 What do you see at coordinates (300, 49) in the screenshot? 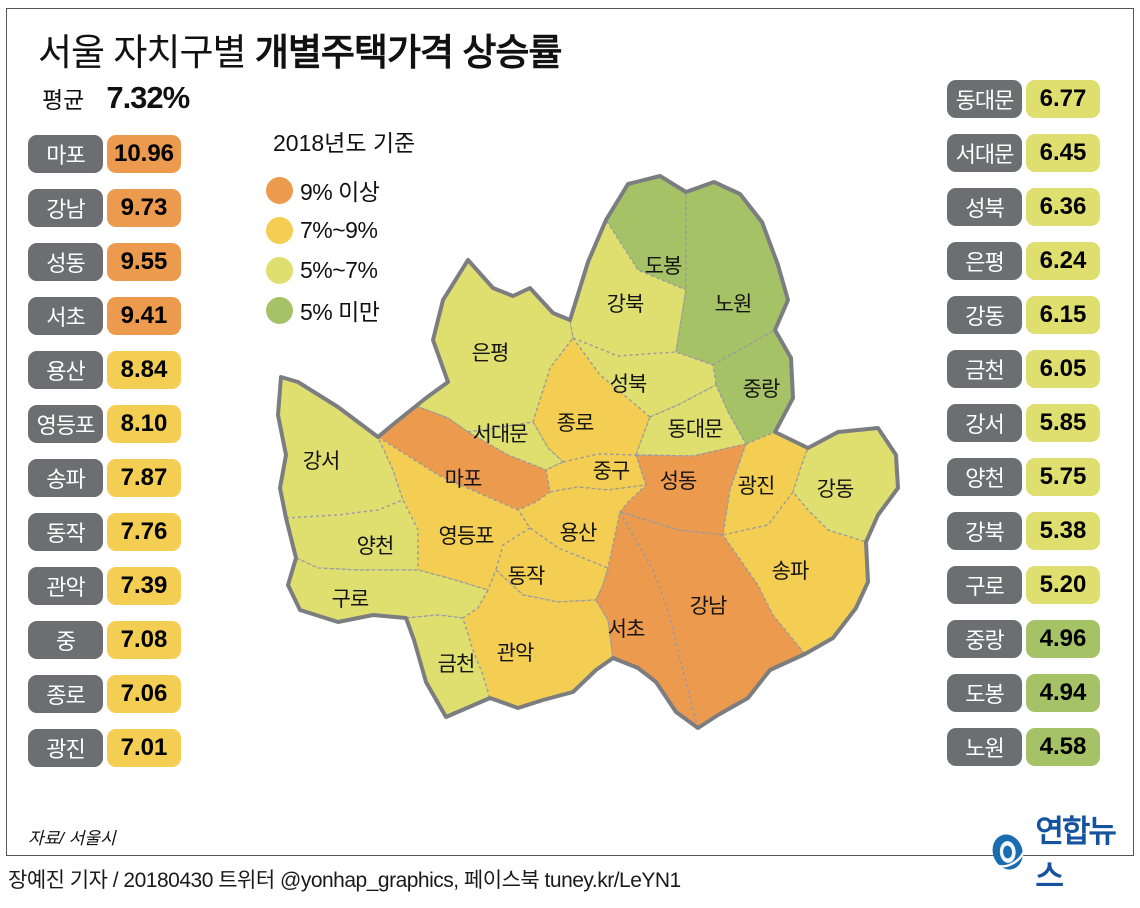
I see `page-title: 서울 자치구별 개별주택가격 상승률` at bounding box center [300, 49].